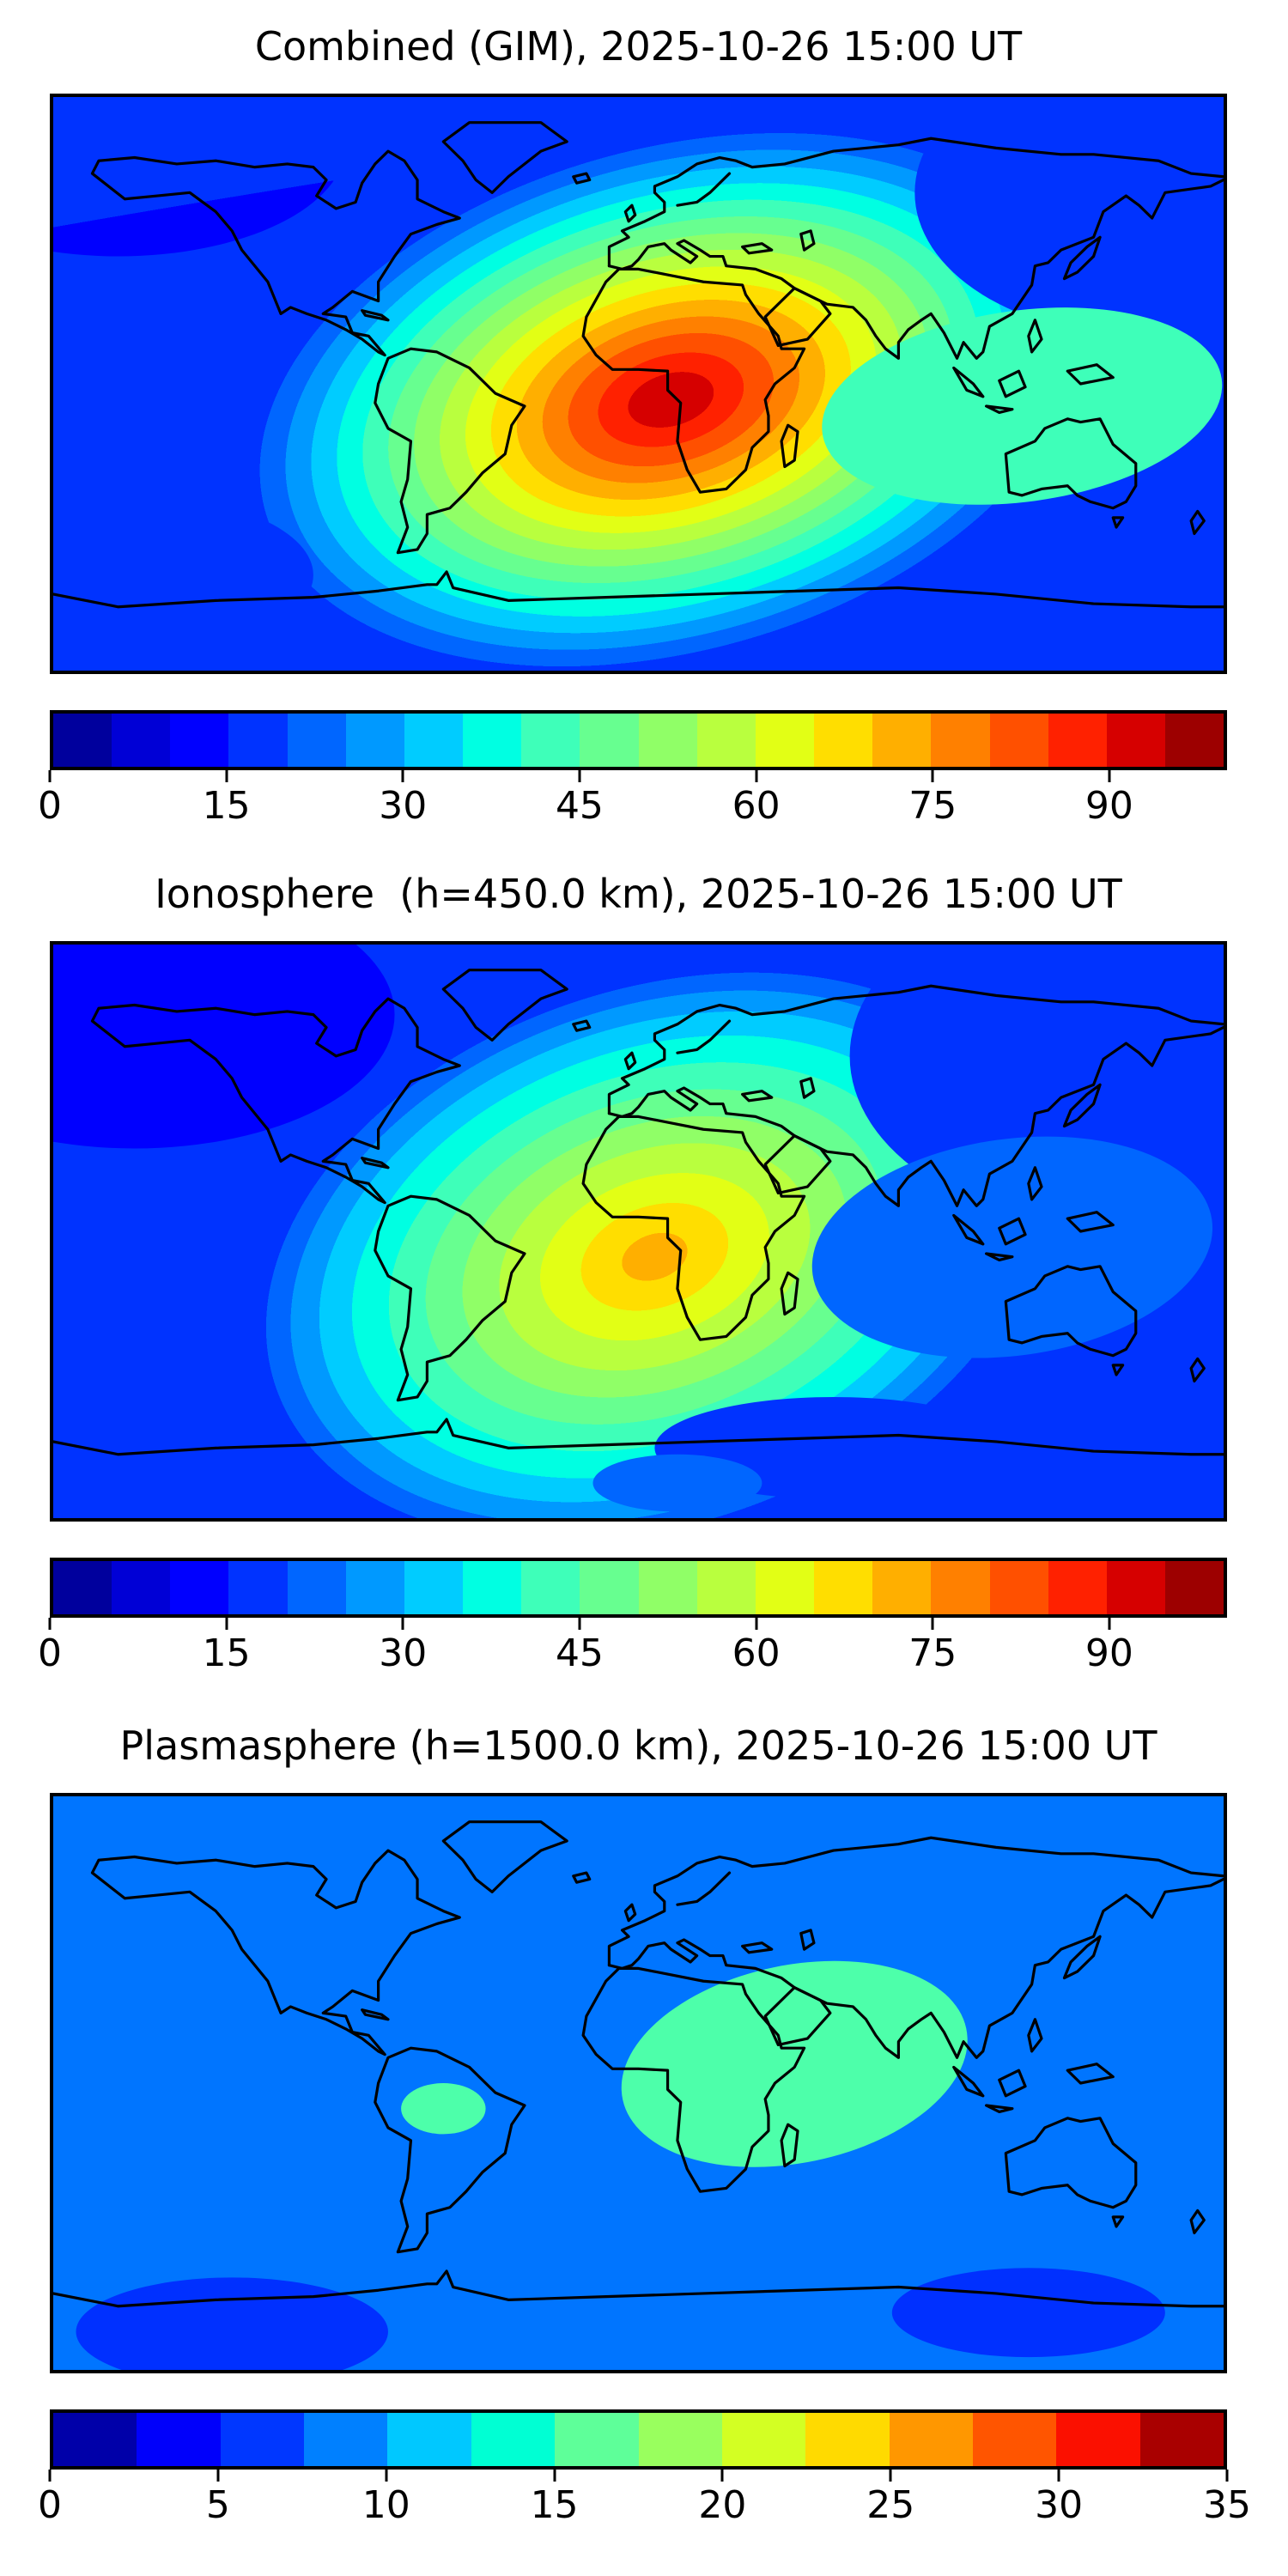  I want to click on panel-combined-title: Combined (GIM), 2025-10-26 15:00 UT, so click(638, 46).